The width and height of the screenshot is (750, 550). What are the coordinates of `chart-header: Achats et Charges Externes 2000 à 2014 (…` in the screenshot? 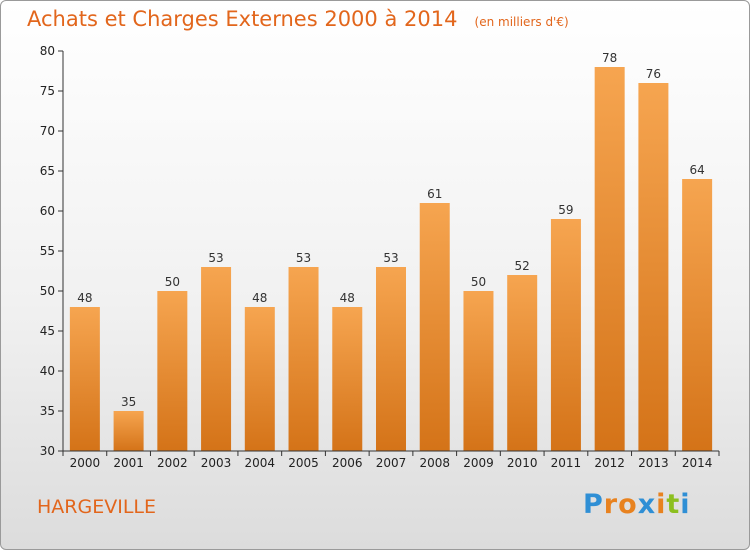 It's located at (298, 19).